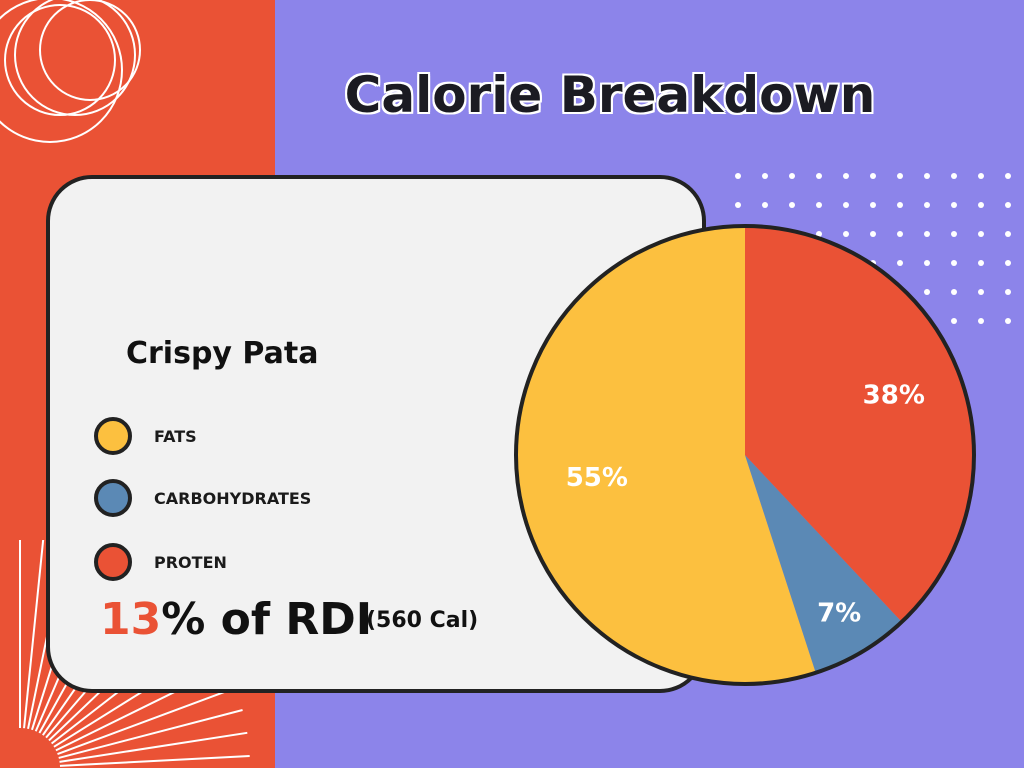 This screenshot has height=768, width=1024. What do you see at coordinates (267, 619) in the screenshot?
I see `rdi-suffix: % of RDI` at bounding box center [267, 619].